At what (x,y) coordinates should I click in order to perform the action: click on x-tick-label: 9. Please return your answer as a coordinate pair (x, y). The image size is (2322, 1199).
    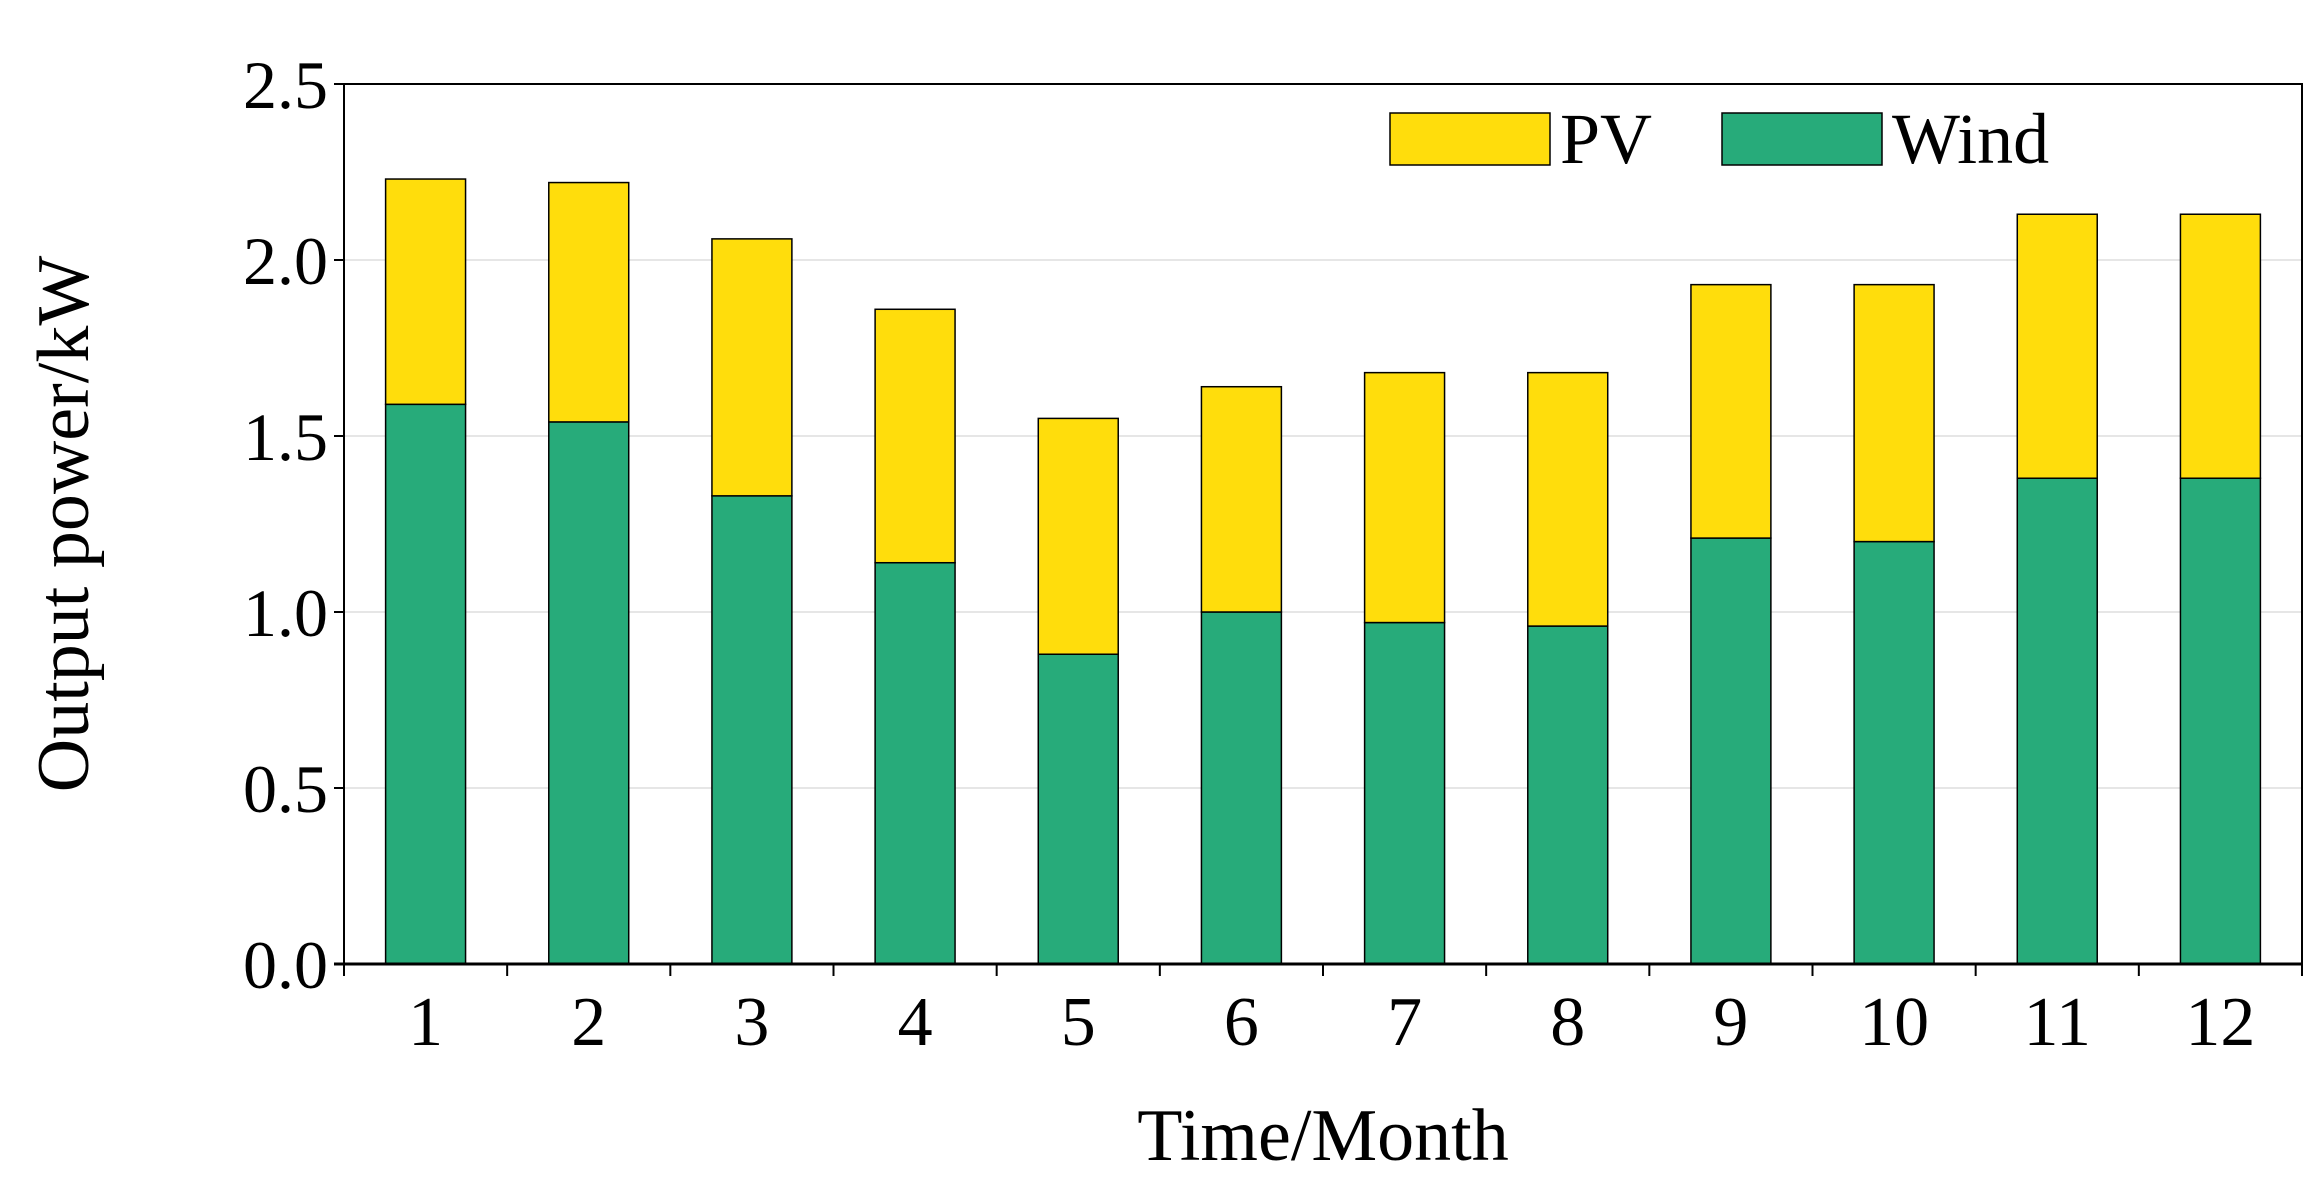
    Looking at the image, I should click on (1730, 1022).